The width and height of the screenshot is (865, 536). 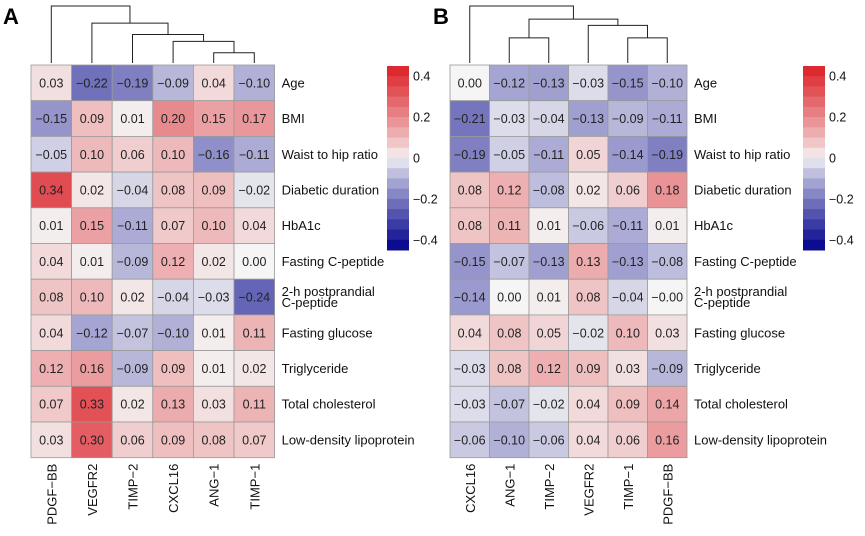 What do you see at coordinates (425, 199) in the screenshot?
I see `legend-tick-label: −0.2` at bounding box center [425, 199].